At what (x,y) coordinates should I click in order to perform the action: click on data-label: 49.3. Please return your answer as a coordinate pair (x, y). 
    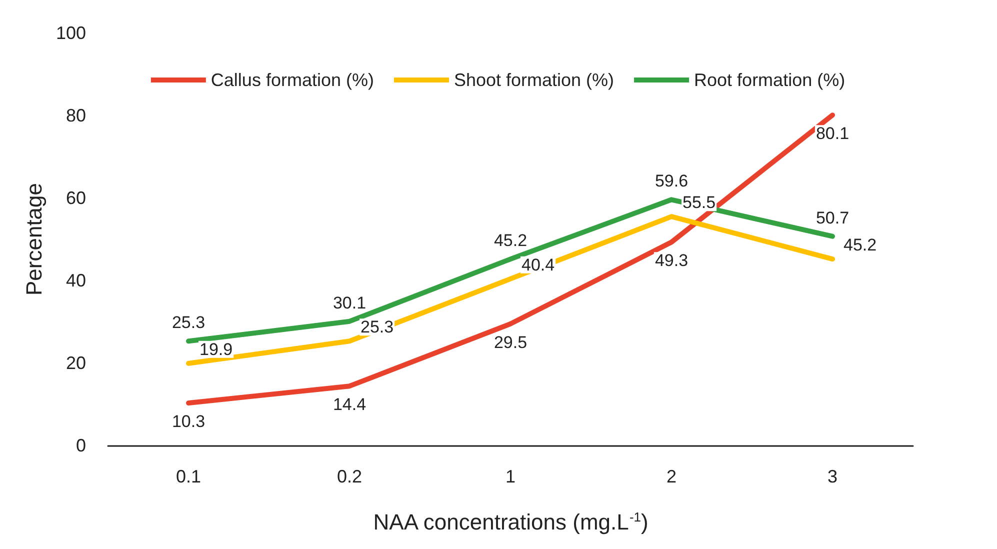
    Looking at the image, I should click on (671, 260).